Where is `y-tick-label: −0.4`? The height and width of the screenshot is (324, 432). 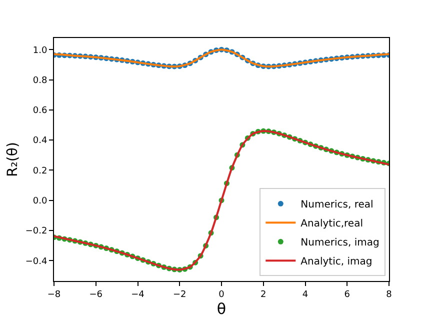
y-tick-label: −0.4 is located at coordinates (36, 261).